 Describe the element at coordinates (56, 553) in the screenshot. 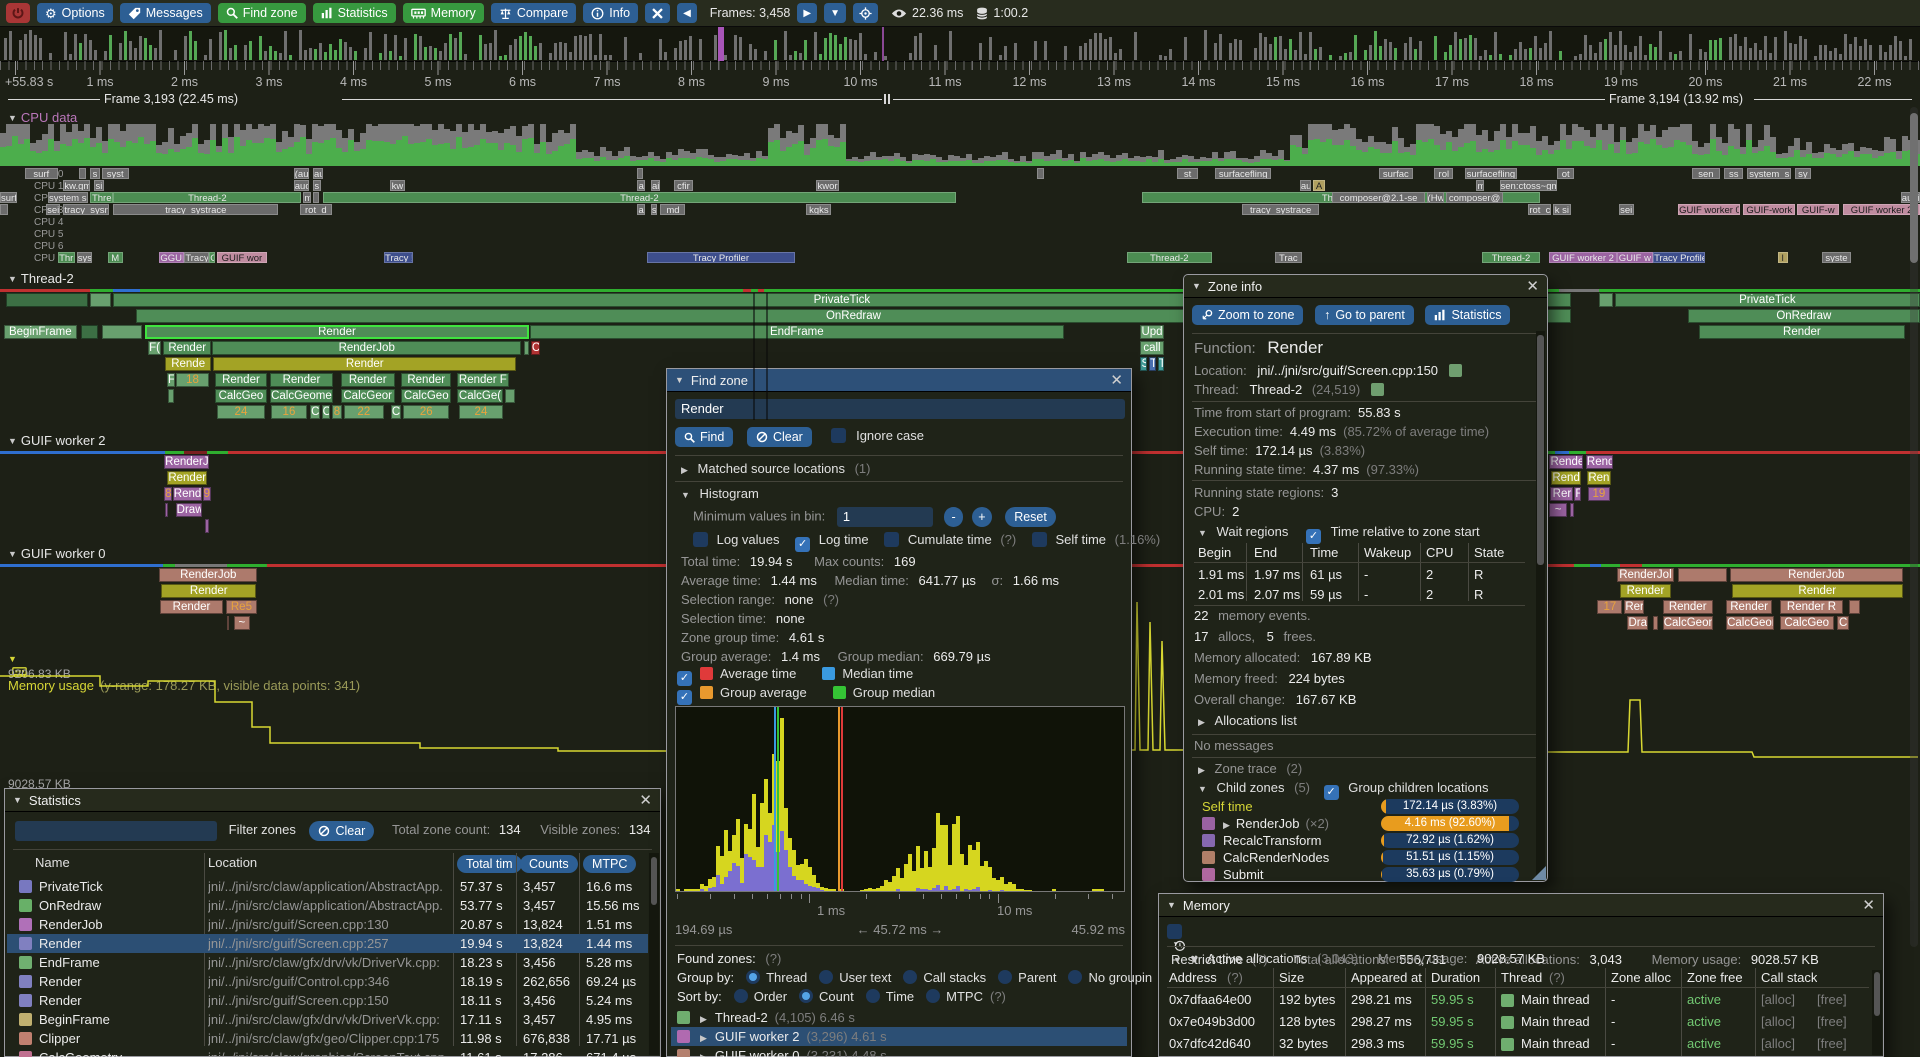

I see `thread-header: ▼ GUIF worker 0` at that location.